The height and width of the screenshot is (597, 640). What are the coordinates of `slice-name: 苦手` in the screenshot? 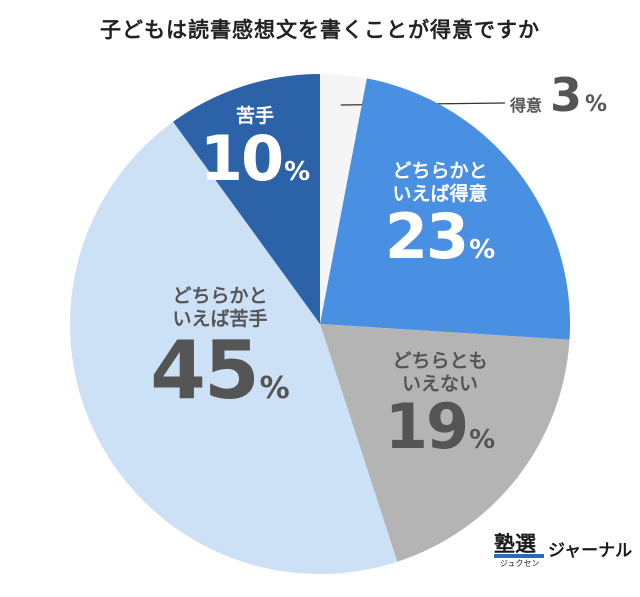 It's located at (254, 116).